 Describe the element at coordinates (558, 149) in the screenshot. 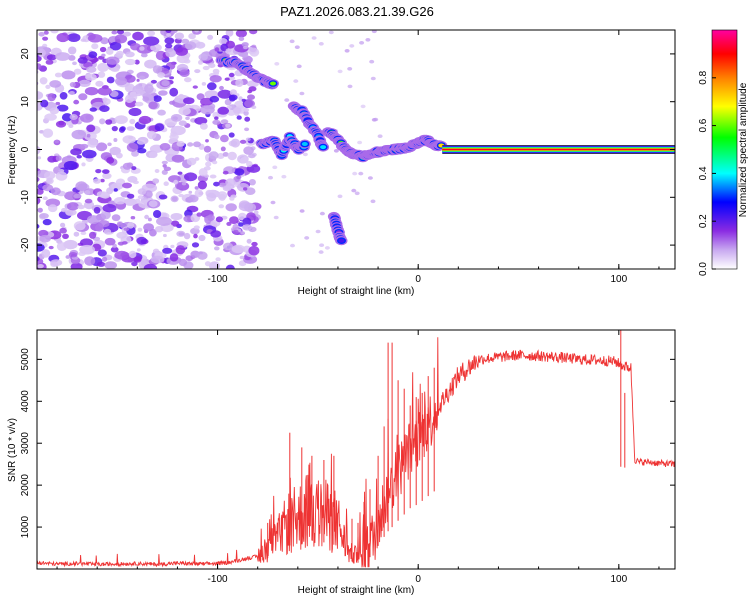

I see `constant-band` at that location.